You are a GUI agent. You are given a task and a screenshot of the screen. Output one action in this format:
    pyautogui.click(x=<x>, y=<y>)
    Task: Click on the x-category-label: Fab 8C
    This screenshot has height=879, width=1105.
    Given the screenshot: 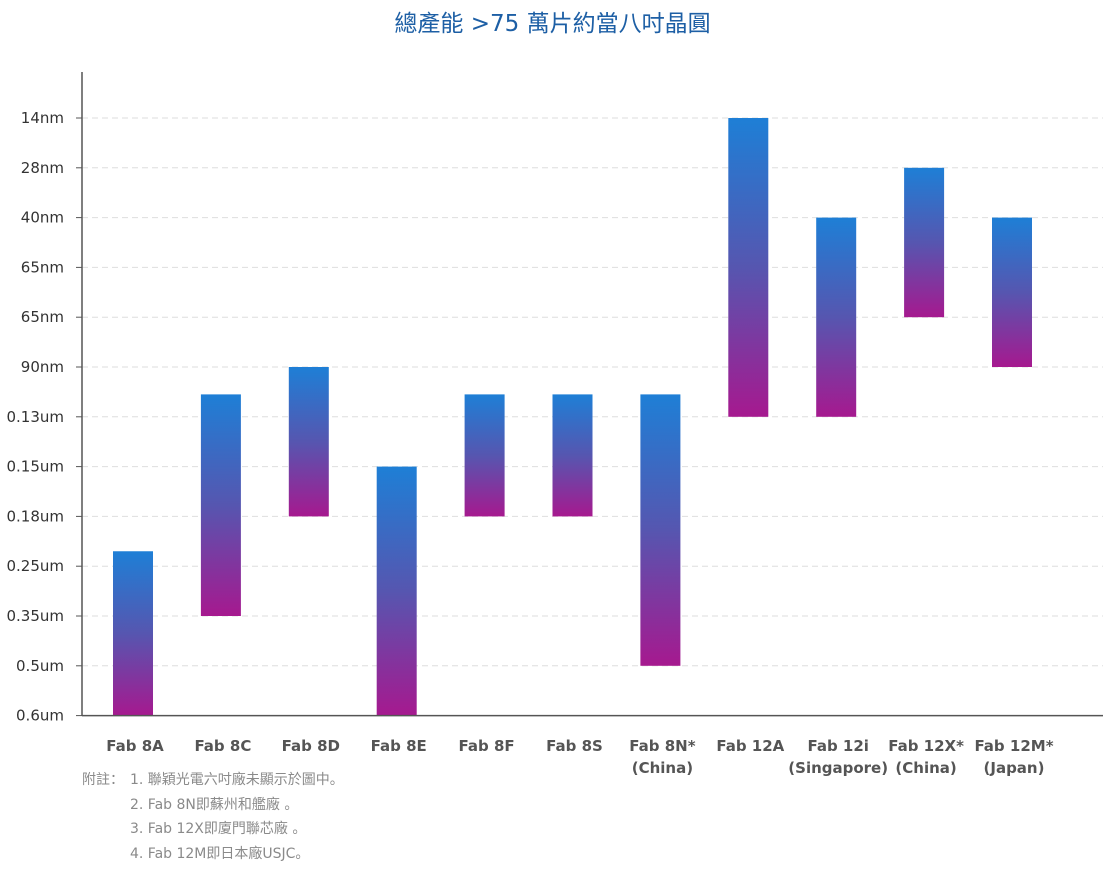 What is the action you would take?
    pyautogui.click(x=222, y=746)
    